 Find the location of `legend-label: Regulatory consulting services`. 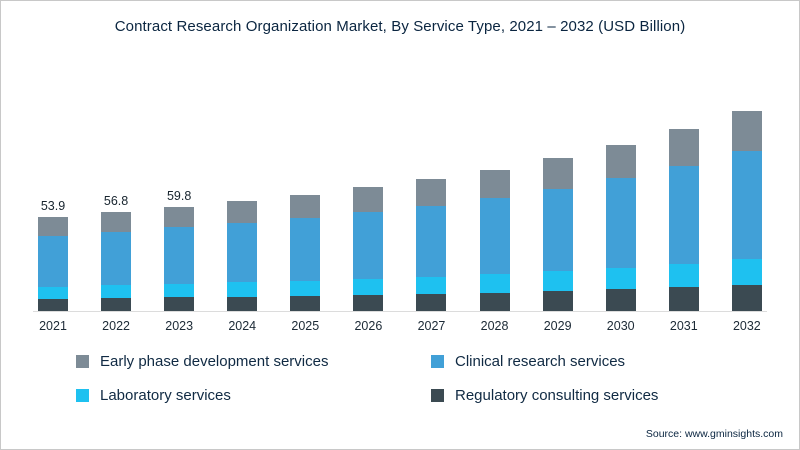

legend-label: Regulatory consulting services is located at coordinates (557, 395).